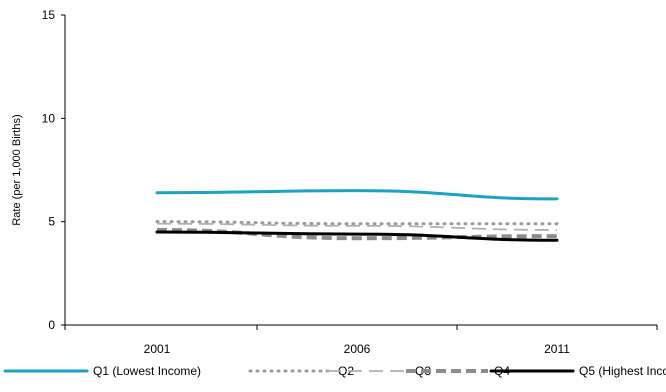  I want to click on x-tick-label: 2006, so click(357, 349).